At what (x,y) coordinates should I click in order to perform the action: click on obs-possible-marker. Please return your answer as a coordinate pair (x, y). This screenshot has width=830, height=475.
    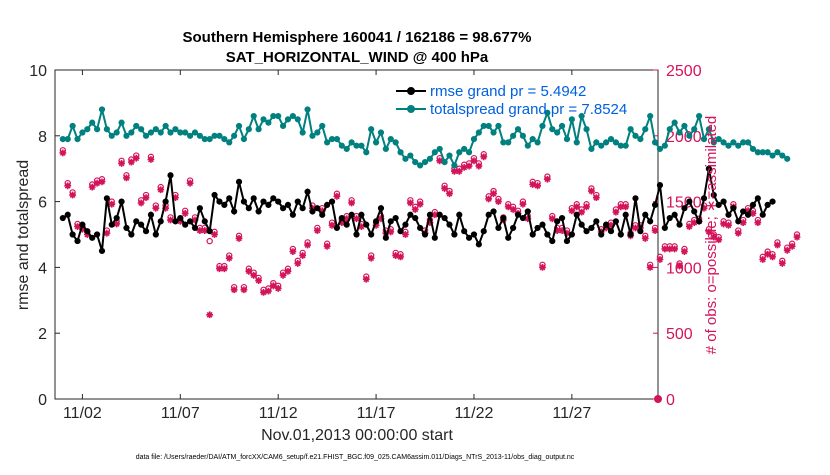
    Looking at the image, I should click on (209, 241).